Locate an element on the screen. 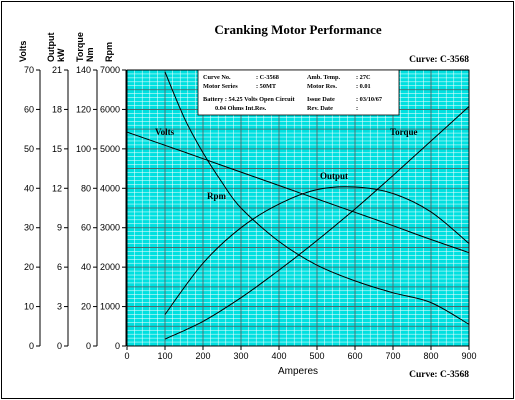 The height and width of the screenshot is (400, 515). info-box-cell: : 27C is located at coordinates (363, 77).